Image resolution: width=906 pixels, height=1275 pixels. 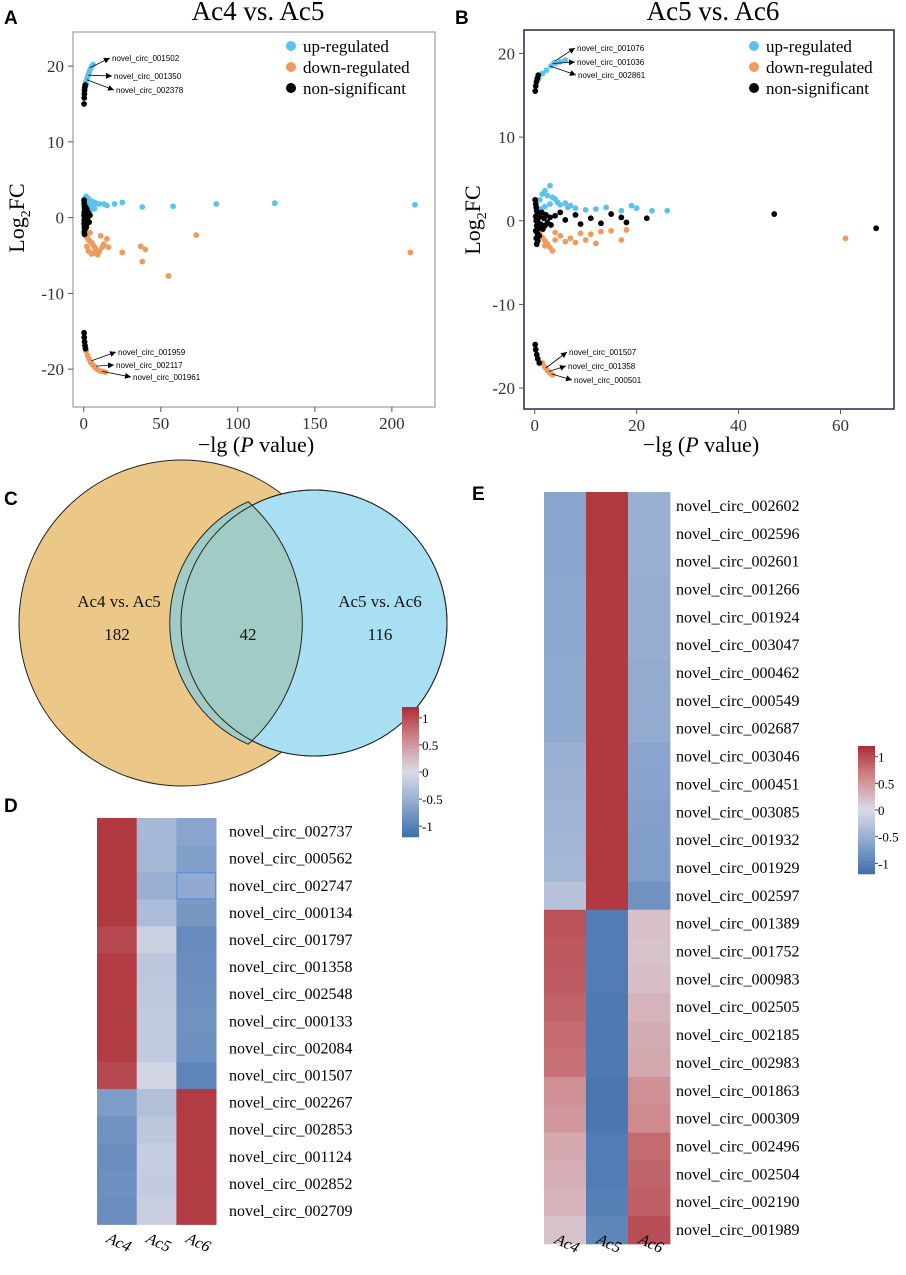 I want to click on legend-down-swatch, so click(x=754, y=67).